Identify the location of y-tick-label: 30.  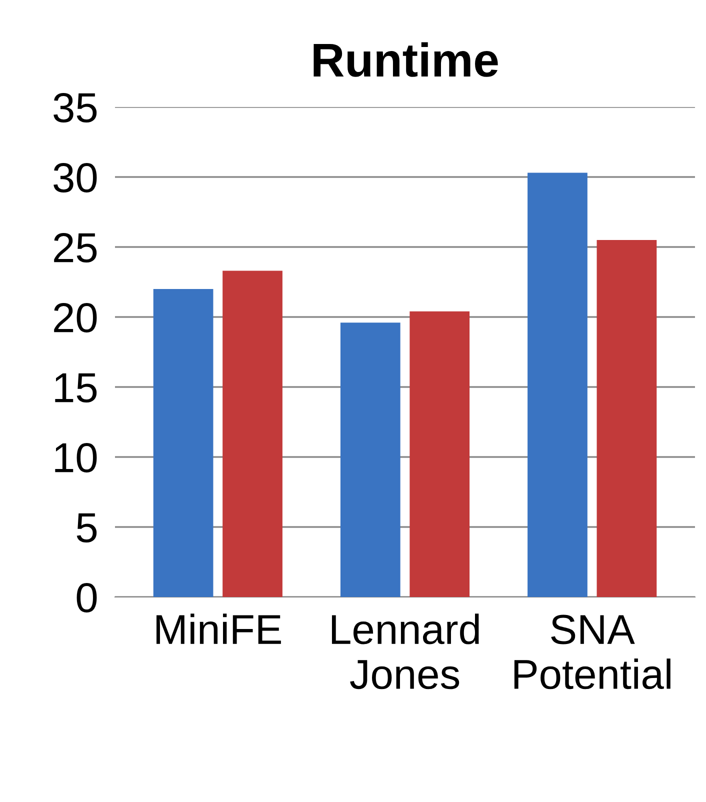
(75, 178).